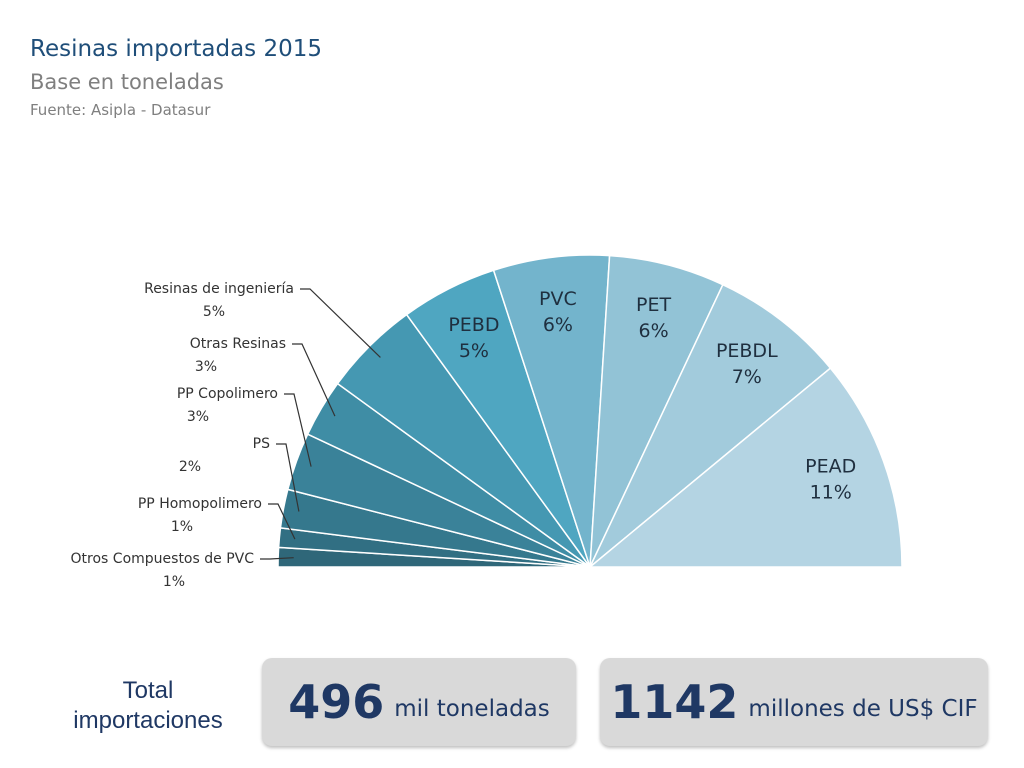 Image resolution: width=1024 pixels, height=768 pixels. I want to click on pie-slice-pebdl, so click(710, 425).